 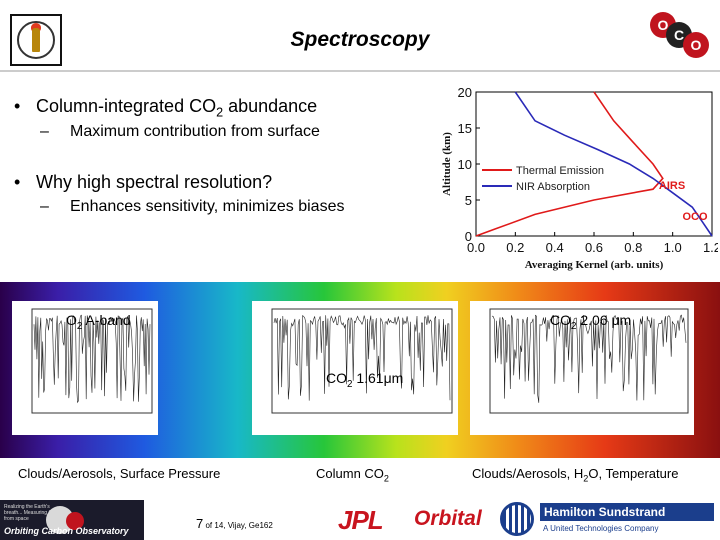 I want to click on y-tick-label: 20, so click(x=465, y=93).